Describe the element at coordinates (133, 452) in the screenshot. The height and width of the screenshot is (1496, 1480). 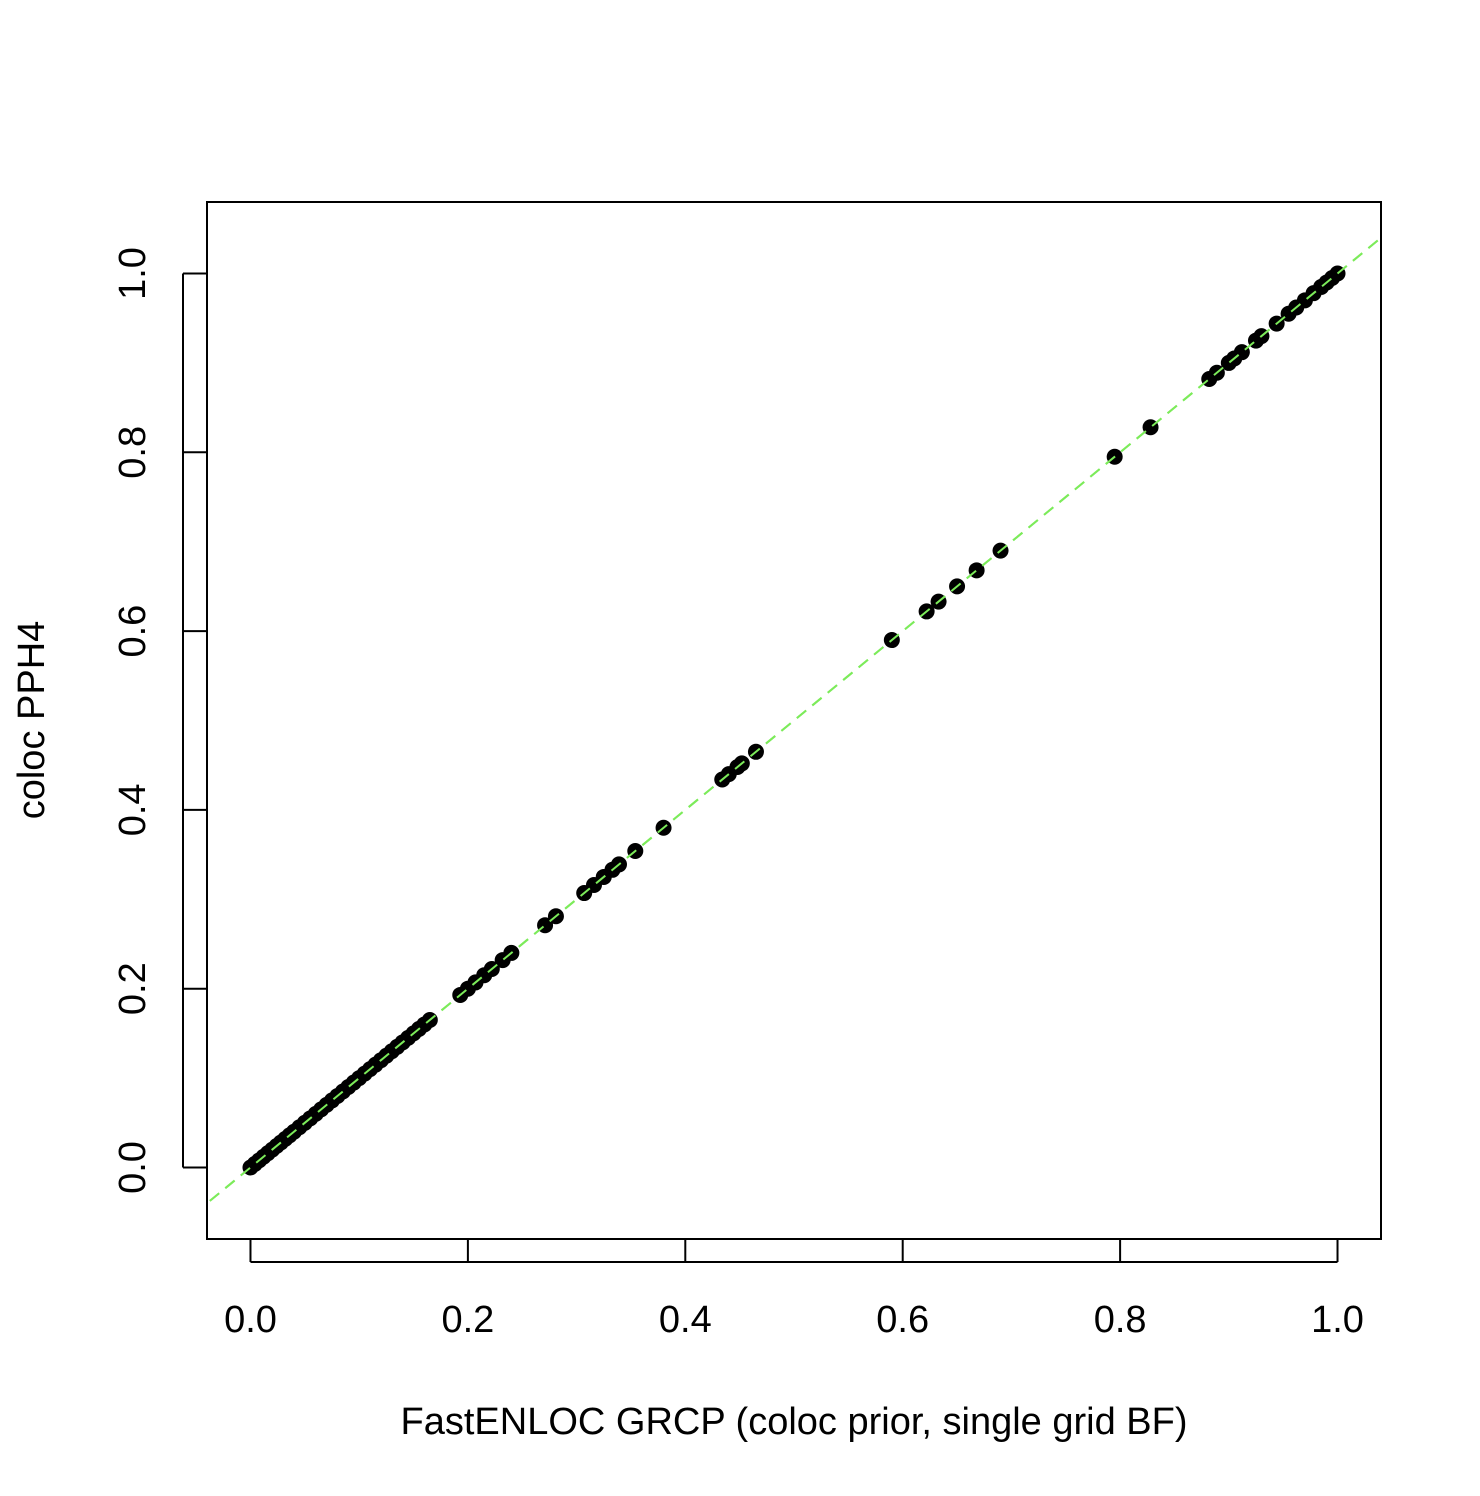
I see `y-tick-label: 0.8` at that location.